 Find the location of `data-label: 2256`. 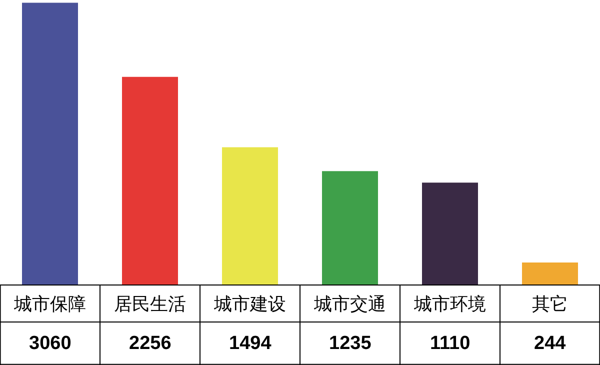

data-label: 2256 is located at coordinates (150, 343).